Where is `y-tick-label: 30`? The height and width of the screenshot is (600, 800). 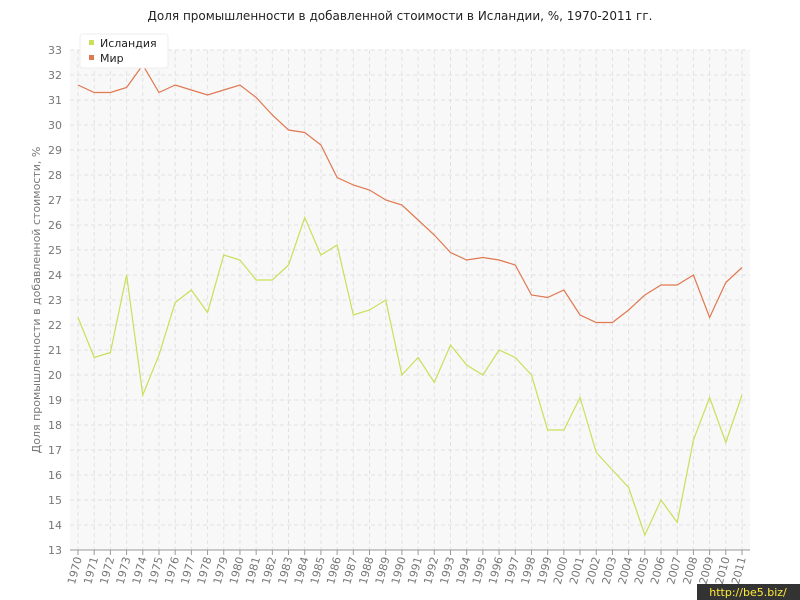 y-tick-label: 30 is located at coordinates (55, 125).